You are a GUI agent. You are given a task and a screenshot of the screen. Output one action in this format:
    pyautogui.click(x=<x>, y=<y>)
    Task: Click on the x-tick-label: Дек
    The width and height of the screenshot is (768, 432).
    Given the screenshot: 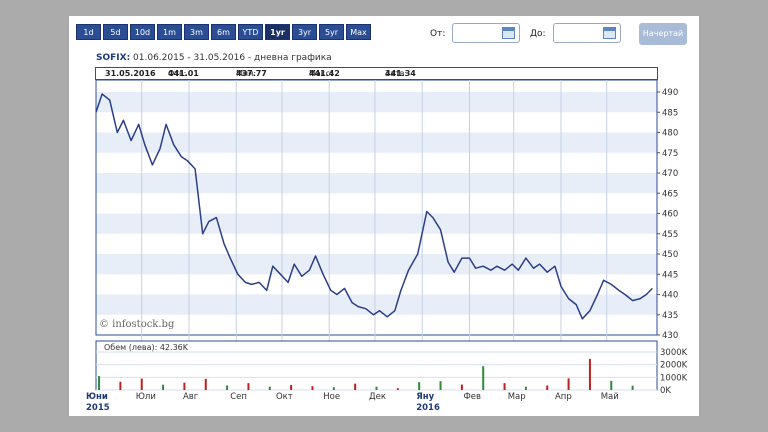 What is the action you would take?
    pyautogui.click(x=377, y=397)
    